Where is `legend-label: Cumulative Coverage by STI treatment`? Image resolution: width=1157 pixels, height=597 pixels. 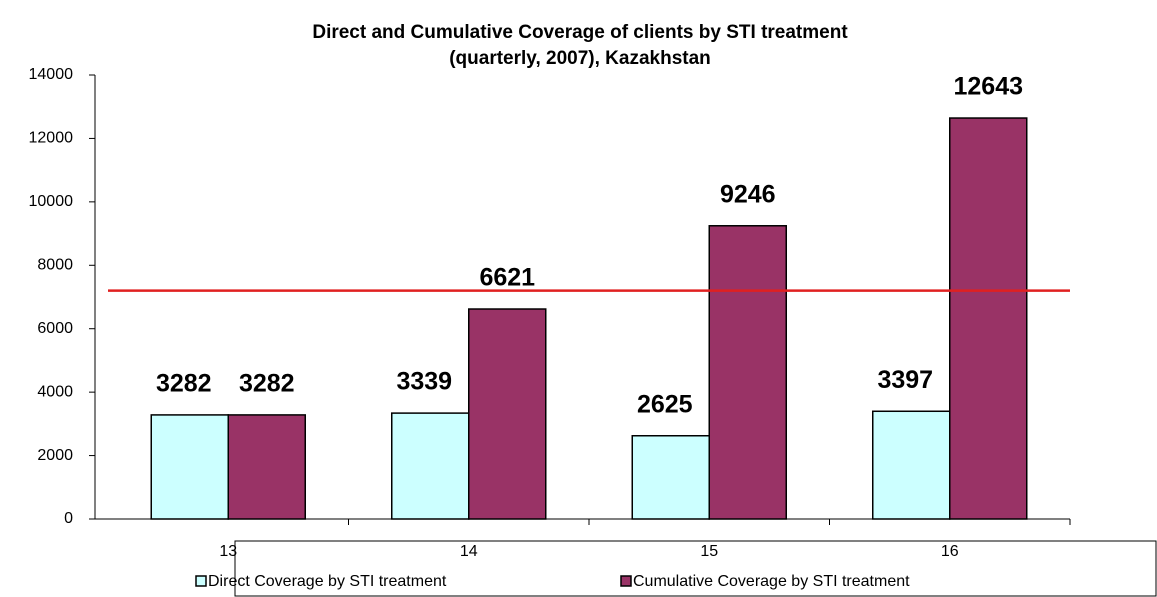
legend-label: Cumulative Coverage by STI treatment is located at coordinates (771, 581).